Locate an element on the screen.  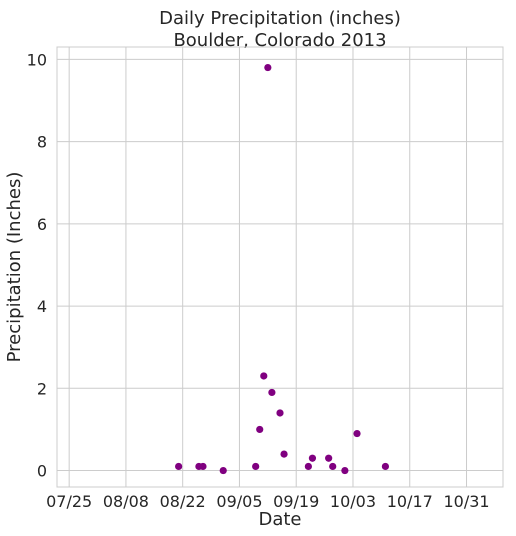
x-tick-label: 09/05 is located at coordinates (239, 501).